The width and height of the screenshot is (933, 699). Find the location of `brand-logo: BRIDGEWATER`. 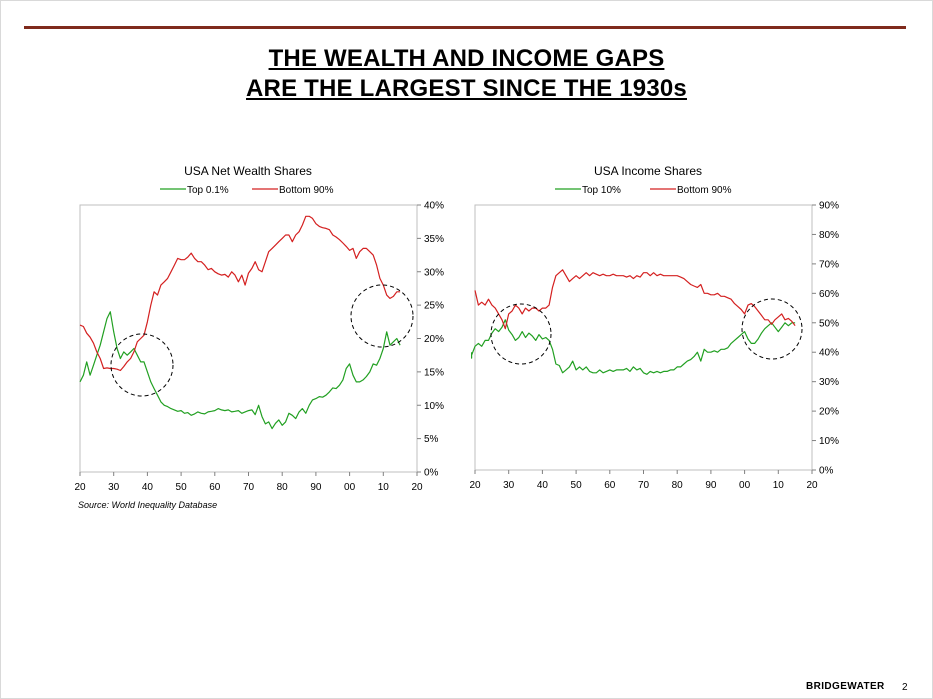

brand-logo: BRIDGEWATER is located at coordinates (845, 686).